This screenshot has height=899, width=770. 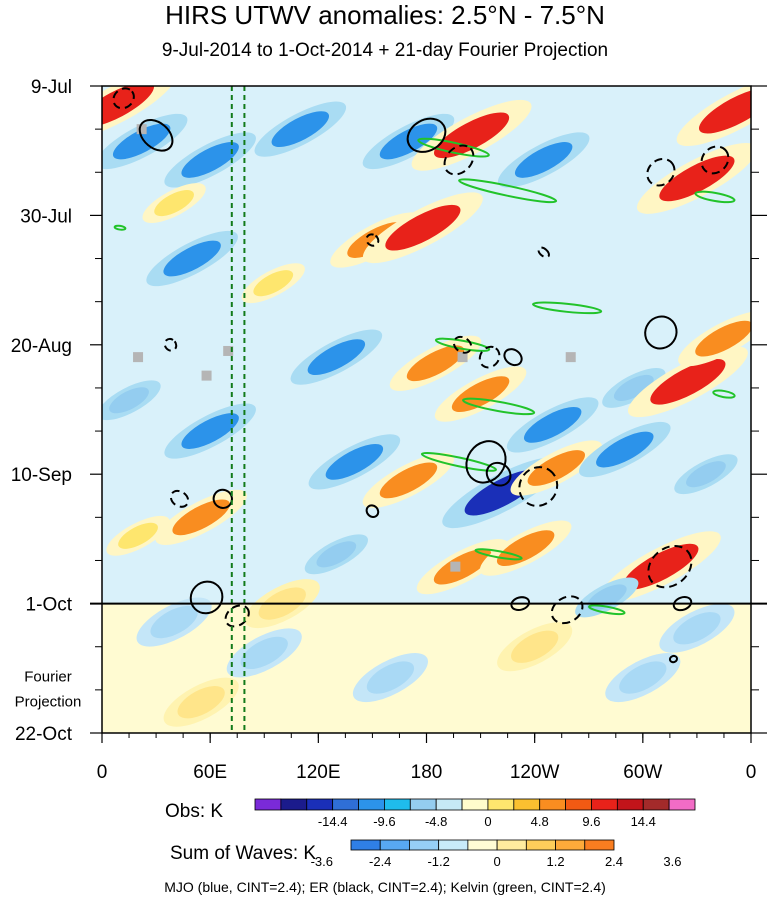 What do you see at coordinates (496, 861) in the screenshot?
I see `waves-colorbar-tick-label: 0` at bounding box center [496, 861].